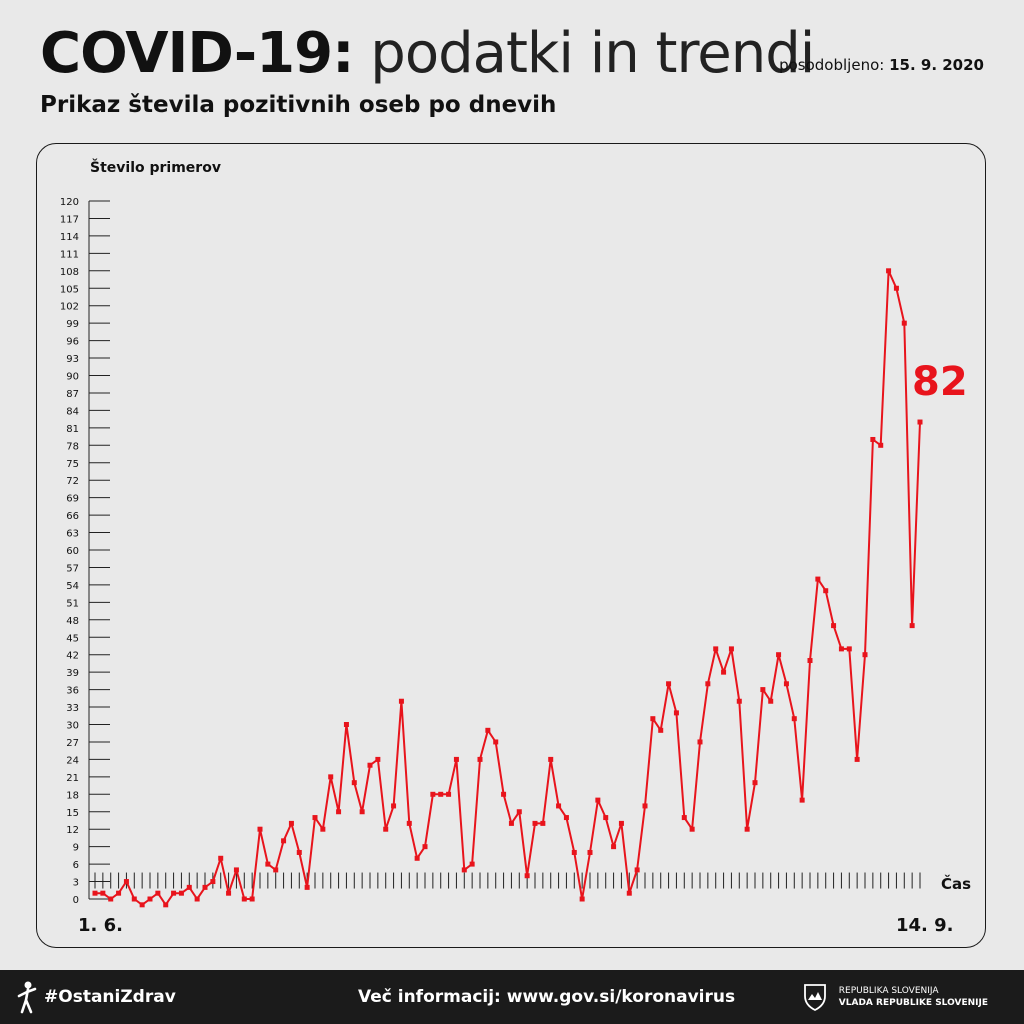 The width and height of the screenshot is (1024, 1024). What do you see at coordinates (72, 534) in the screenshot?
I see `y-tick-label: 63` at bounding box center [72, 534].